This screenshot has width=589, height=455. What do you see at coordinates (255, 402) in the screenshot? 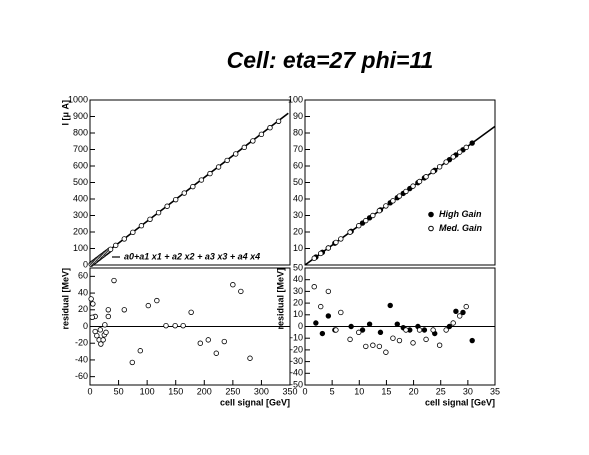
I see `x-axis-label: cell signal [GeV]` at bounding box center [255, 402].